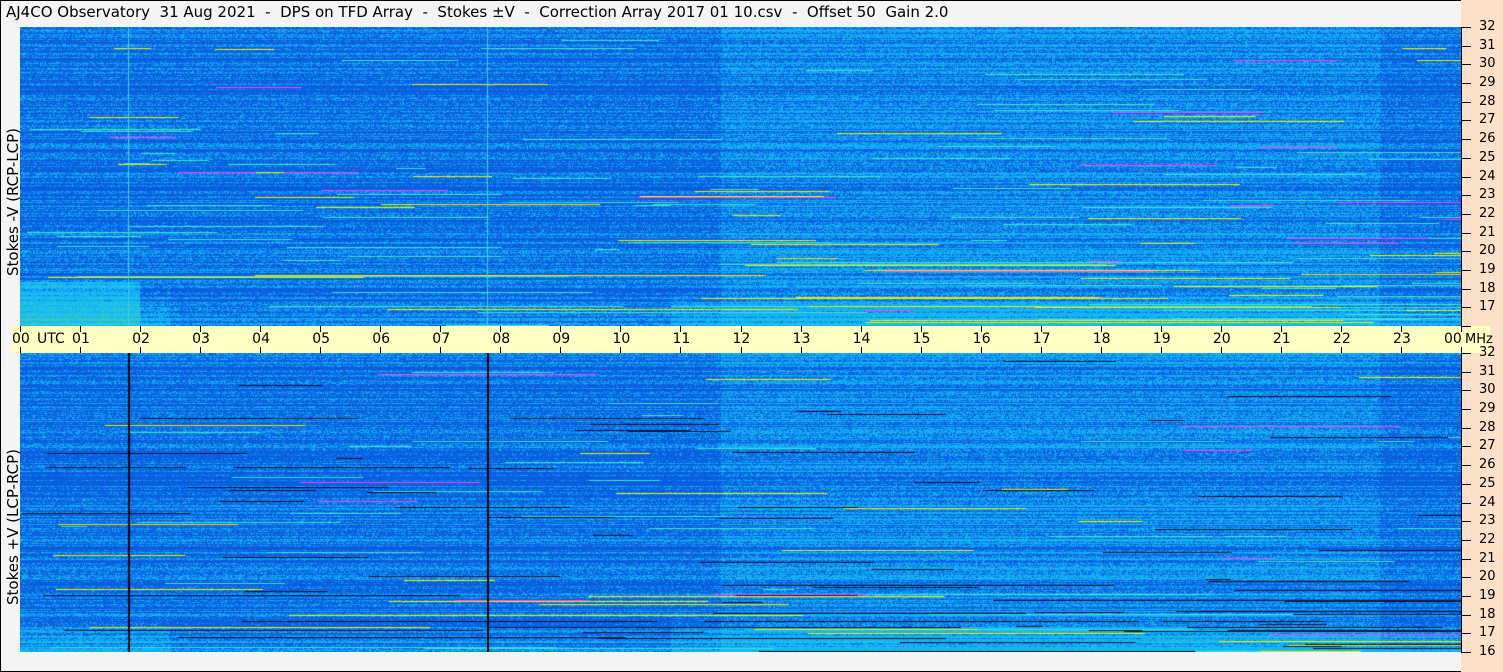  I want to click on time-tick-label: 22, so click(1341, 339).